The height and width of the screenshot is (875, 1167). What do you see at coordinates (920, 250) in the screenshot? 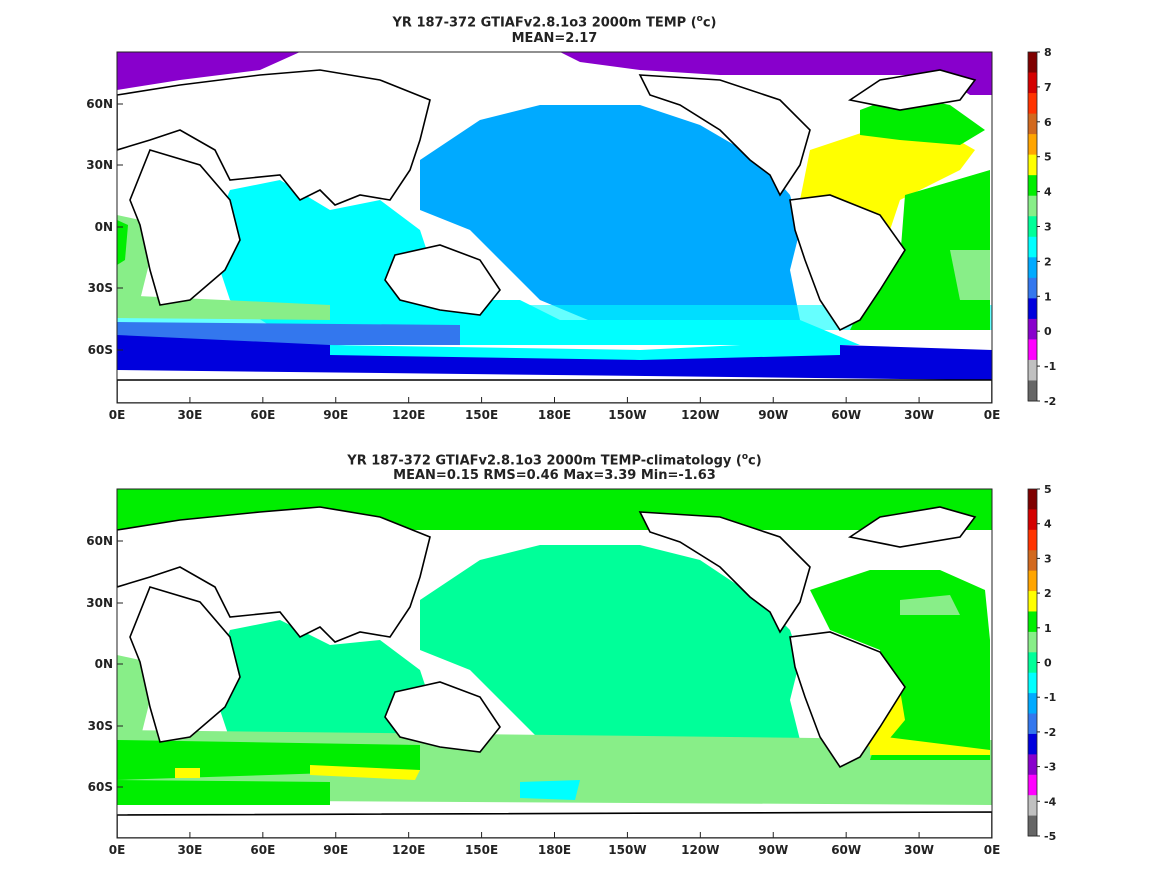
I see `panel1-atlantic-south` at bounding box center [920, 250].